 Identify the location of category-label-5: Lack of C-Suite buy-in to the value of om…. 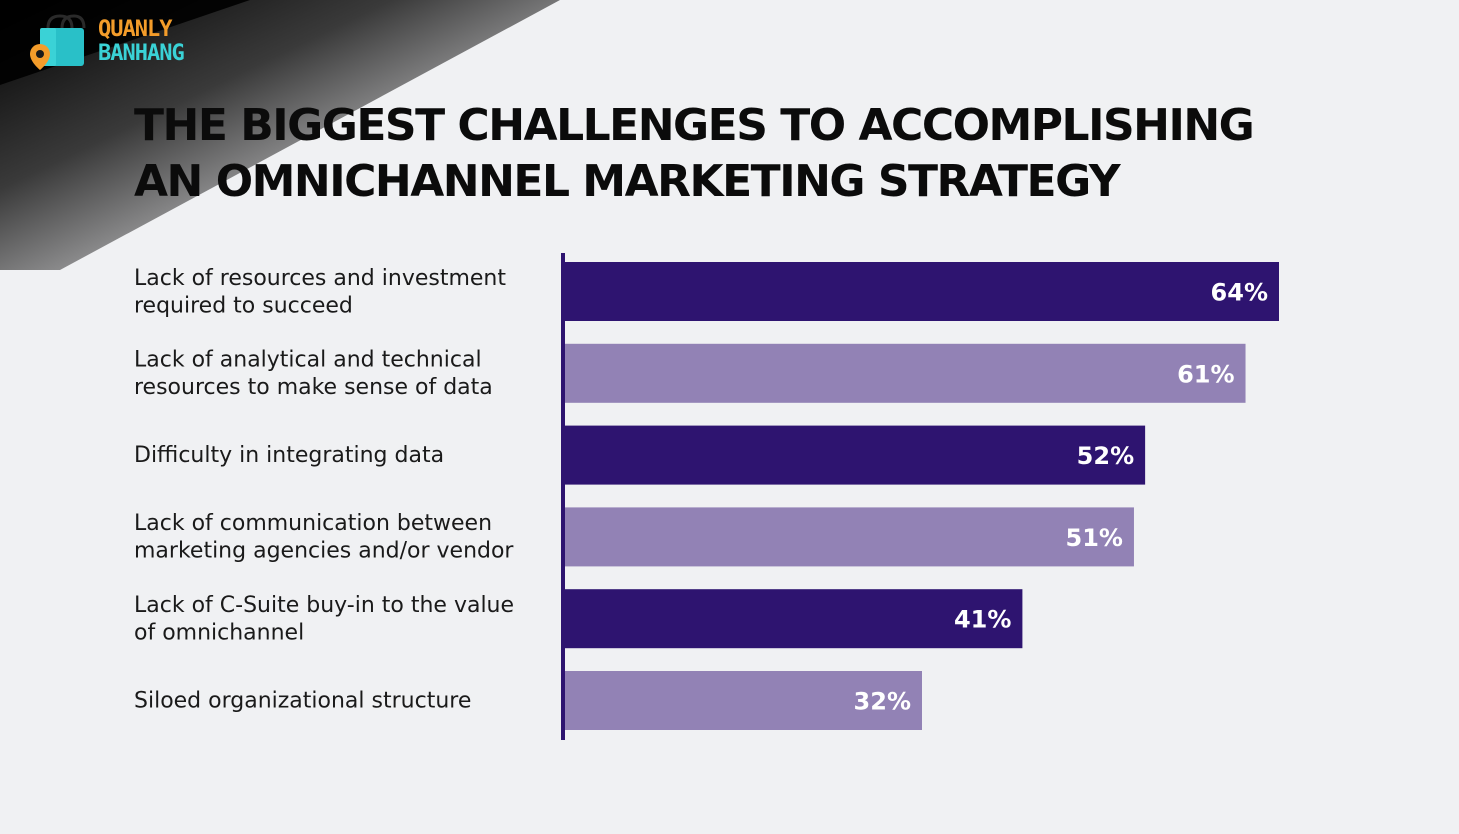
(324, 619).